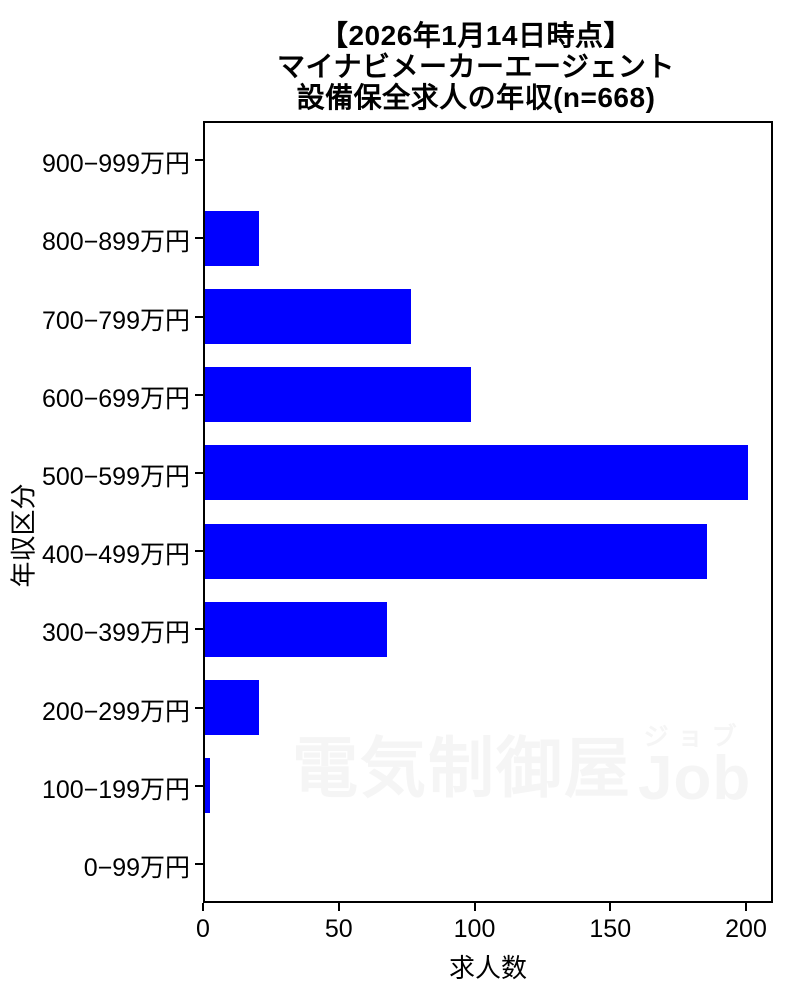  What do you see at coordinates (115, 711) in the screenshot?
I see `y-tick-label: 200−299万円` at bounding box center [115, 711].